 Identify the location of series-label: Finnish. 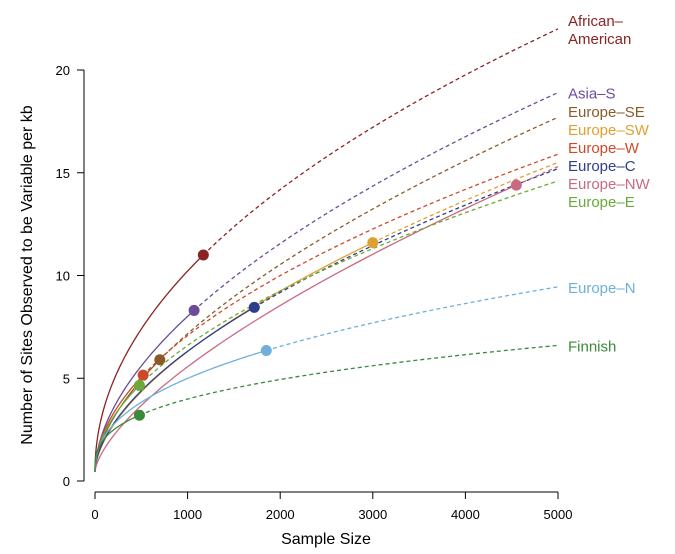
(592, 346).